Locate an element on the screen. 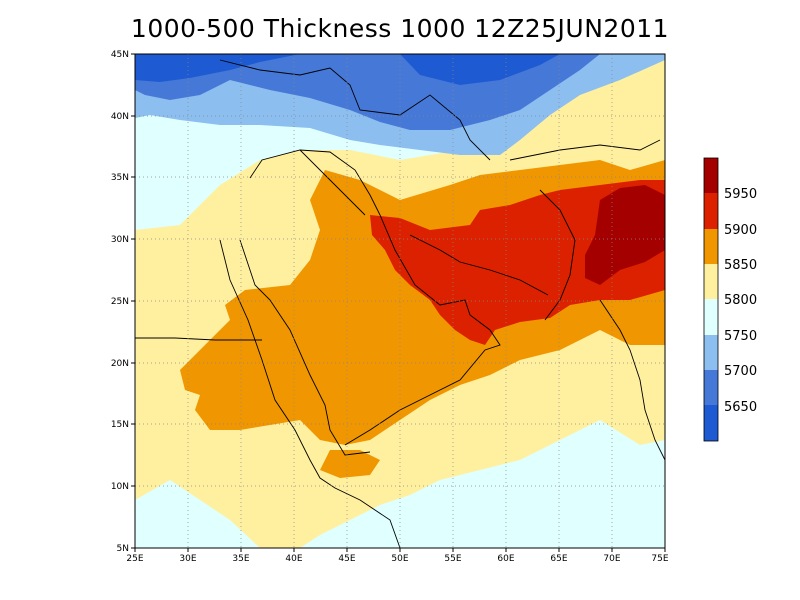 Image resolution: width=800 pixels, height=600 pixels. band-5950-plus is located at coordinates (625, 235).